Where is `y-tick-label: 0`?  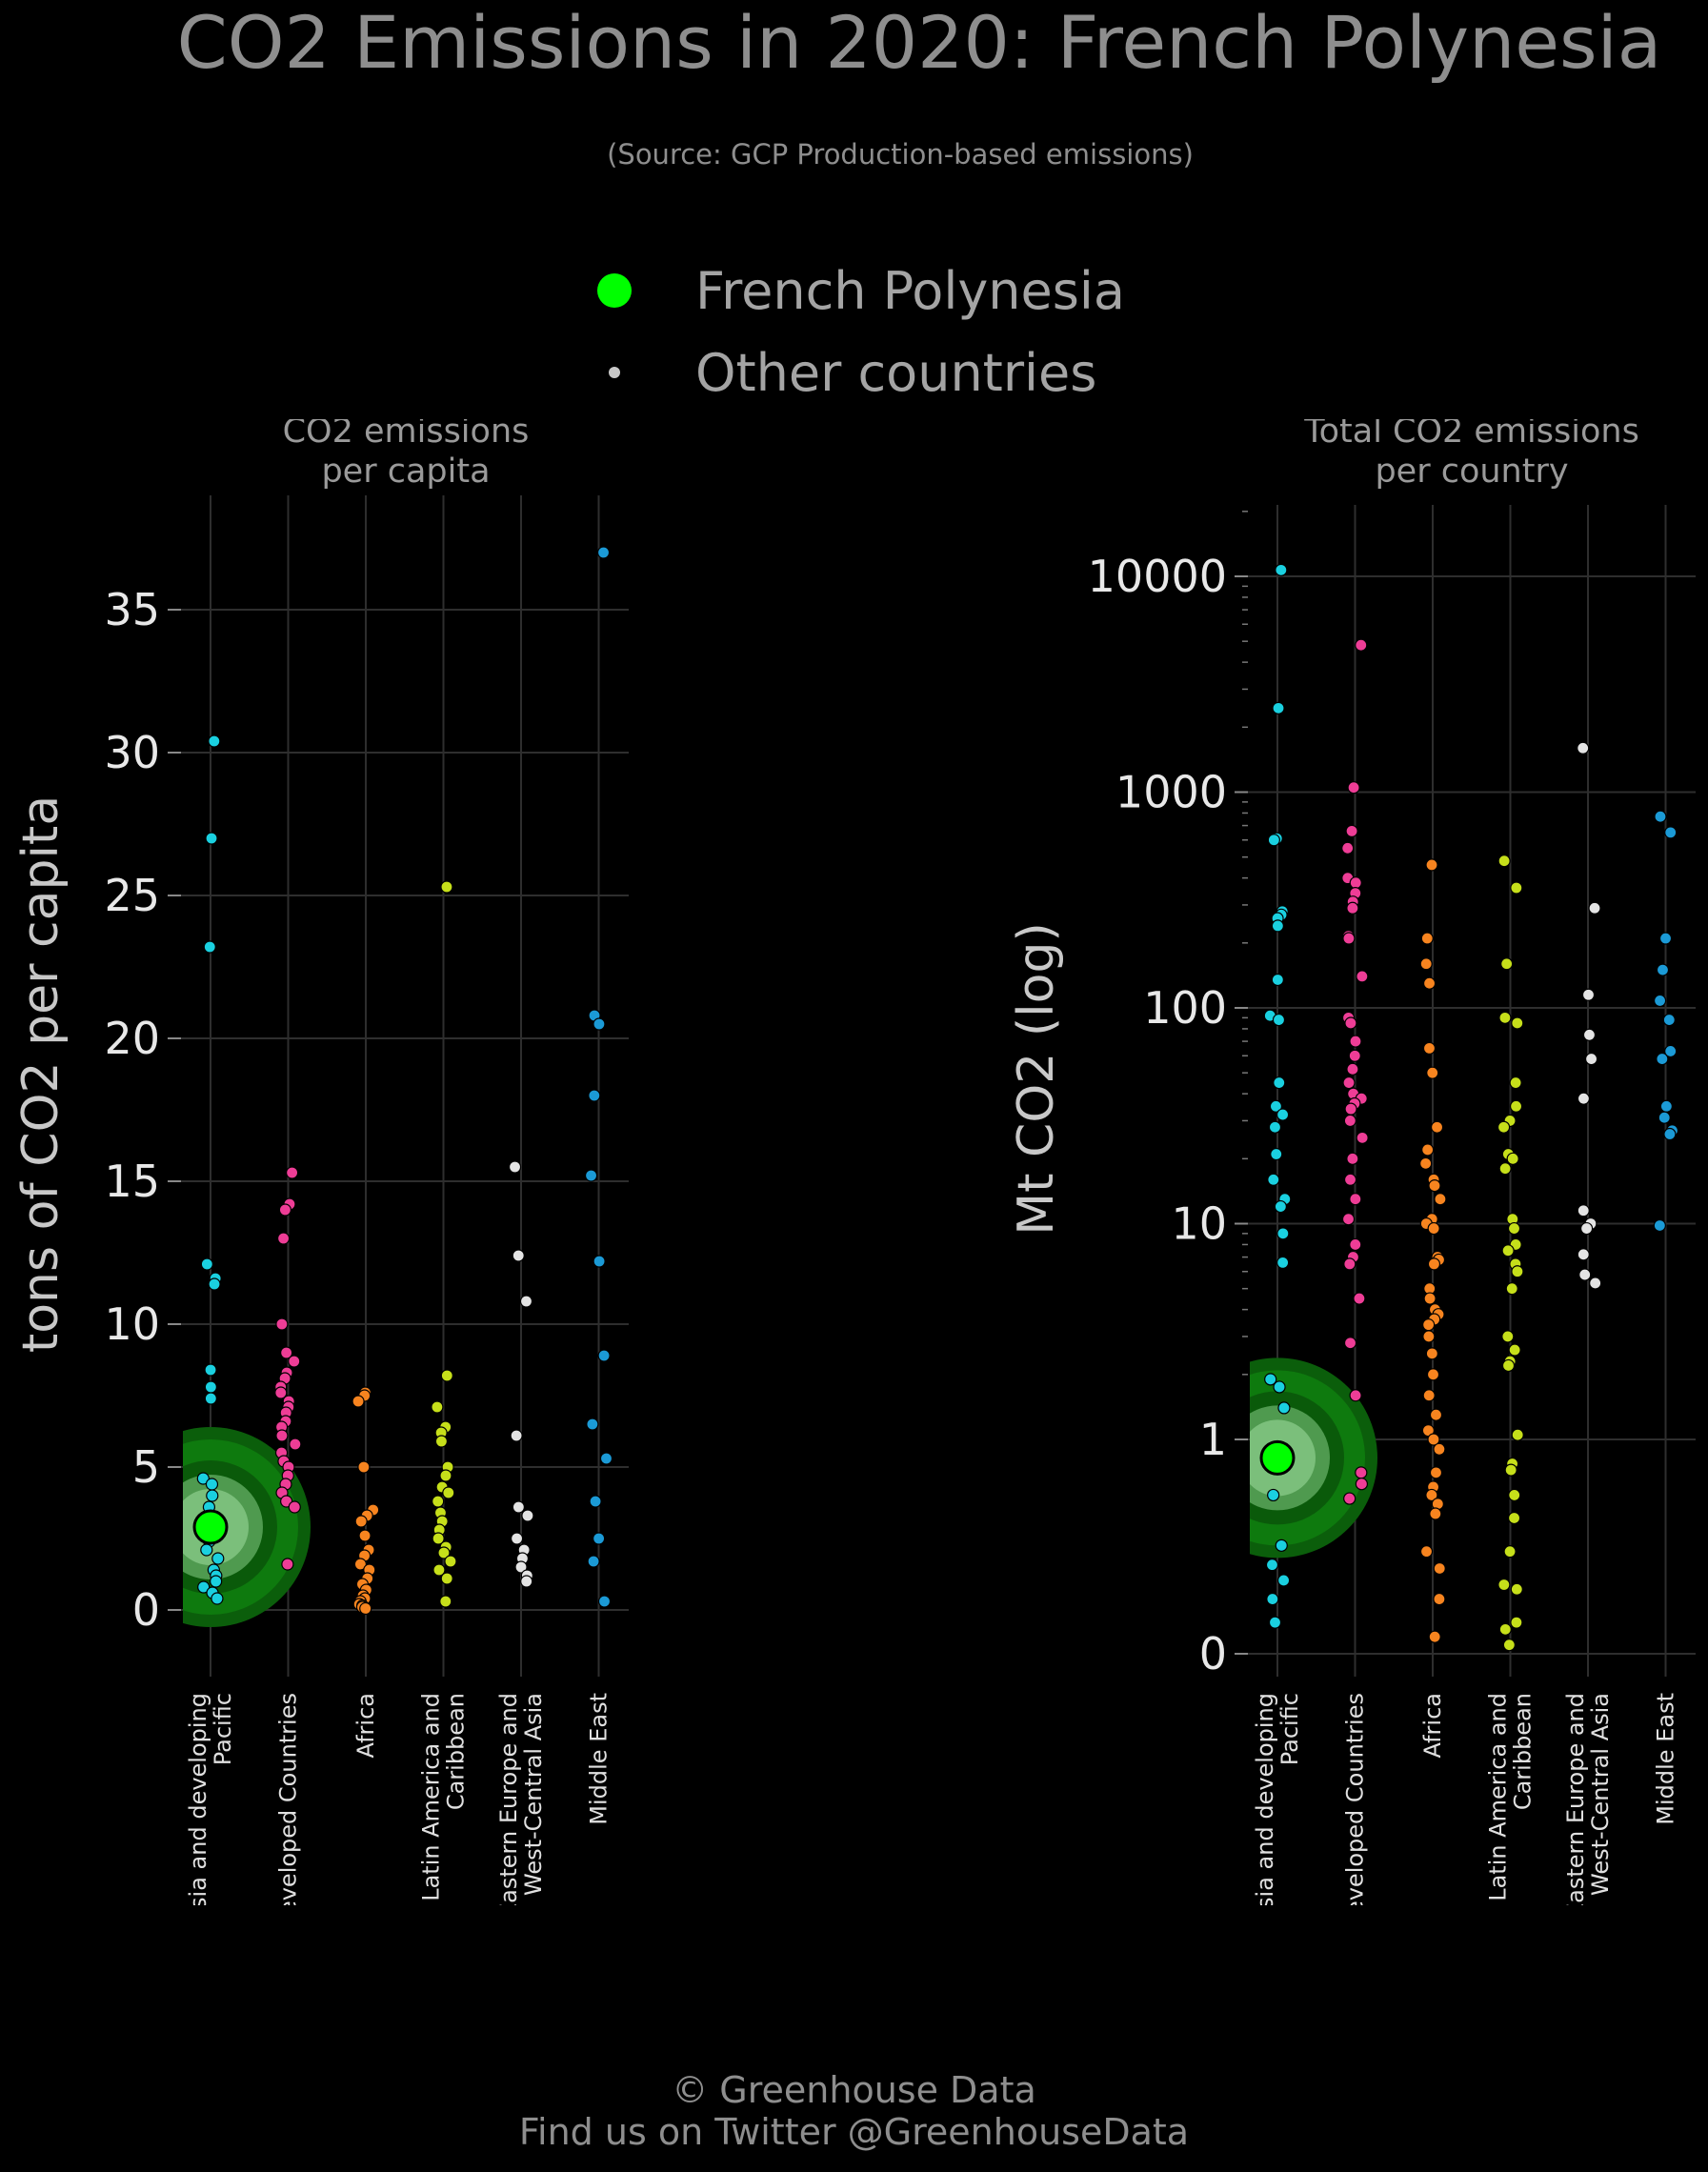
y-tick-label: 0 is located at coordinates (1213, 1653).